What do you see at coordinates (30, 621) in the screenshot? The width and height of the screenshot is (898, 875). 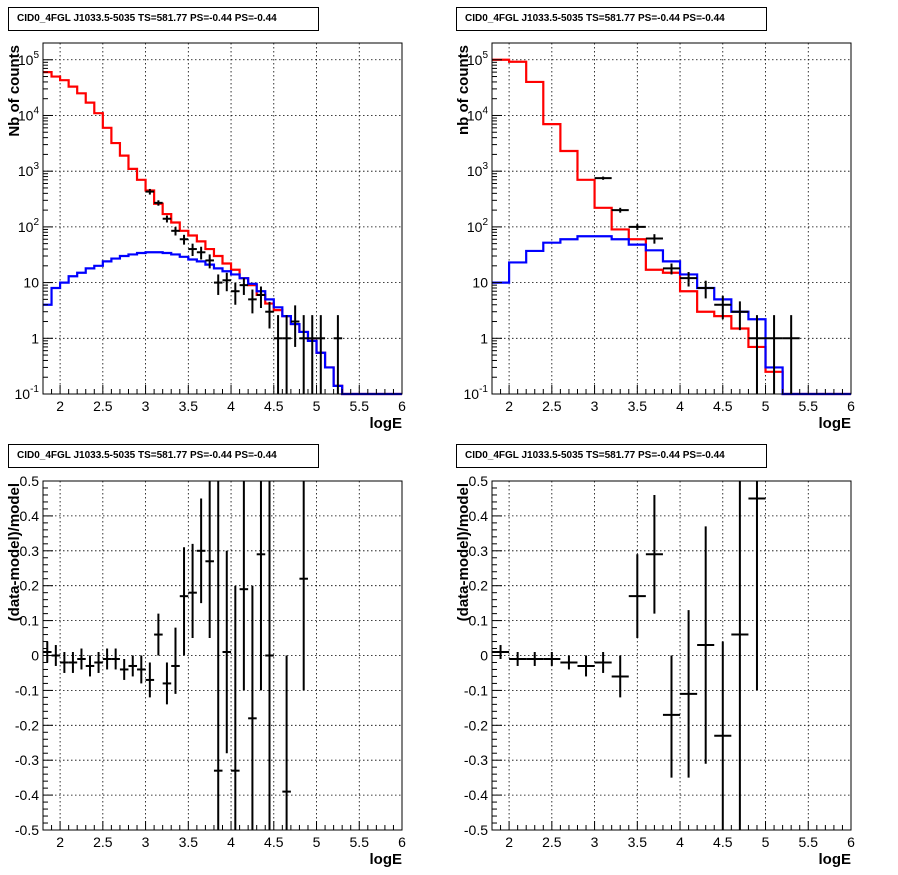 I see `bl-y-tick-label: 0.1` at bounding box center [30, 621].